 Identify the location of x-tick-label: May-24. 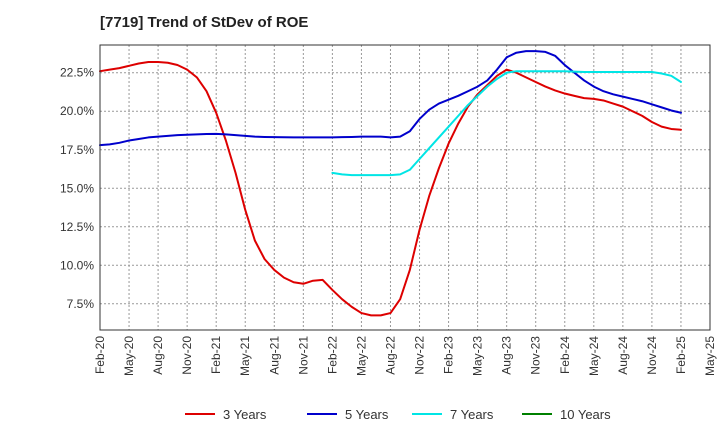
(594, 356).